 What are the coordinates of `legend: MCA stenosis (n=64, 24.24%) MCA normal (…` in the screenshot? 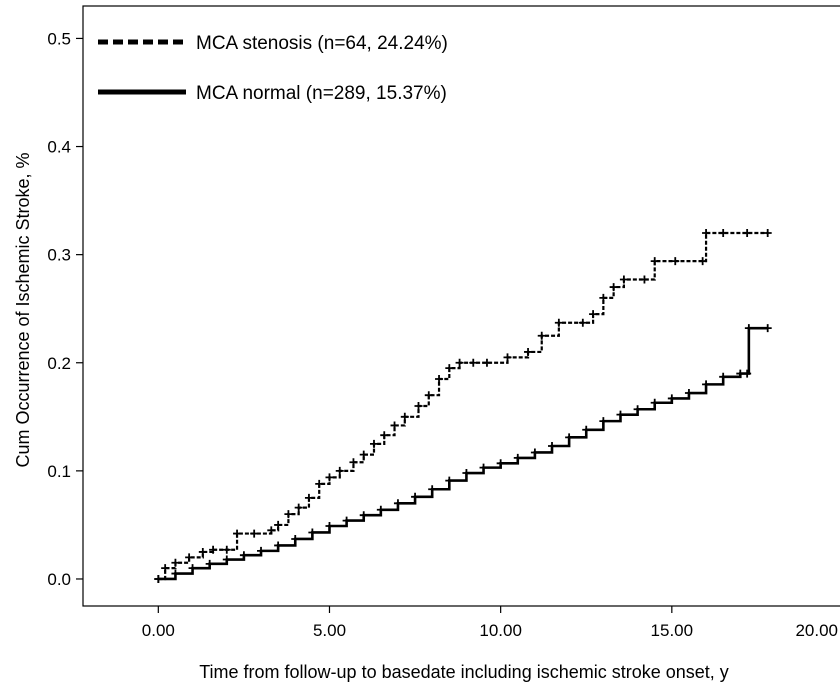 It's located at (273, 68).